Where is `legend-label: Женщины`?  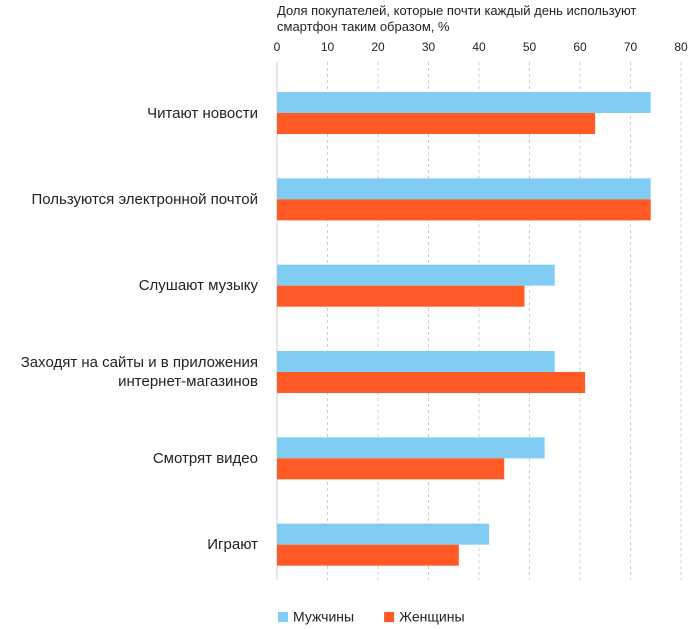
legend-label: Женщины is located at coordinates (431, 617).